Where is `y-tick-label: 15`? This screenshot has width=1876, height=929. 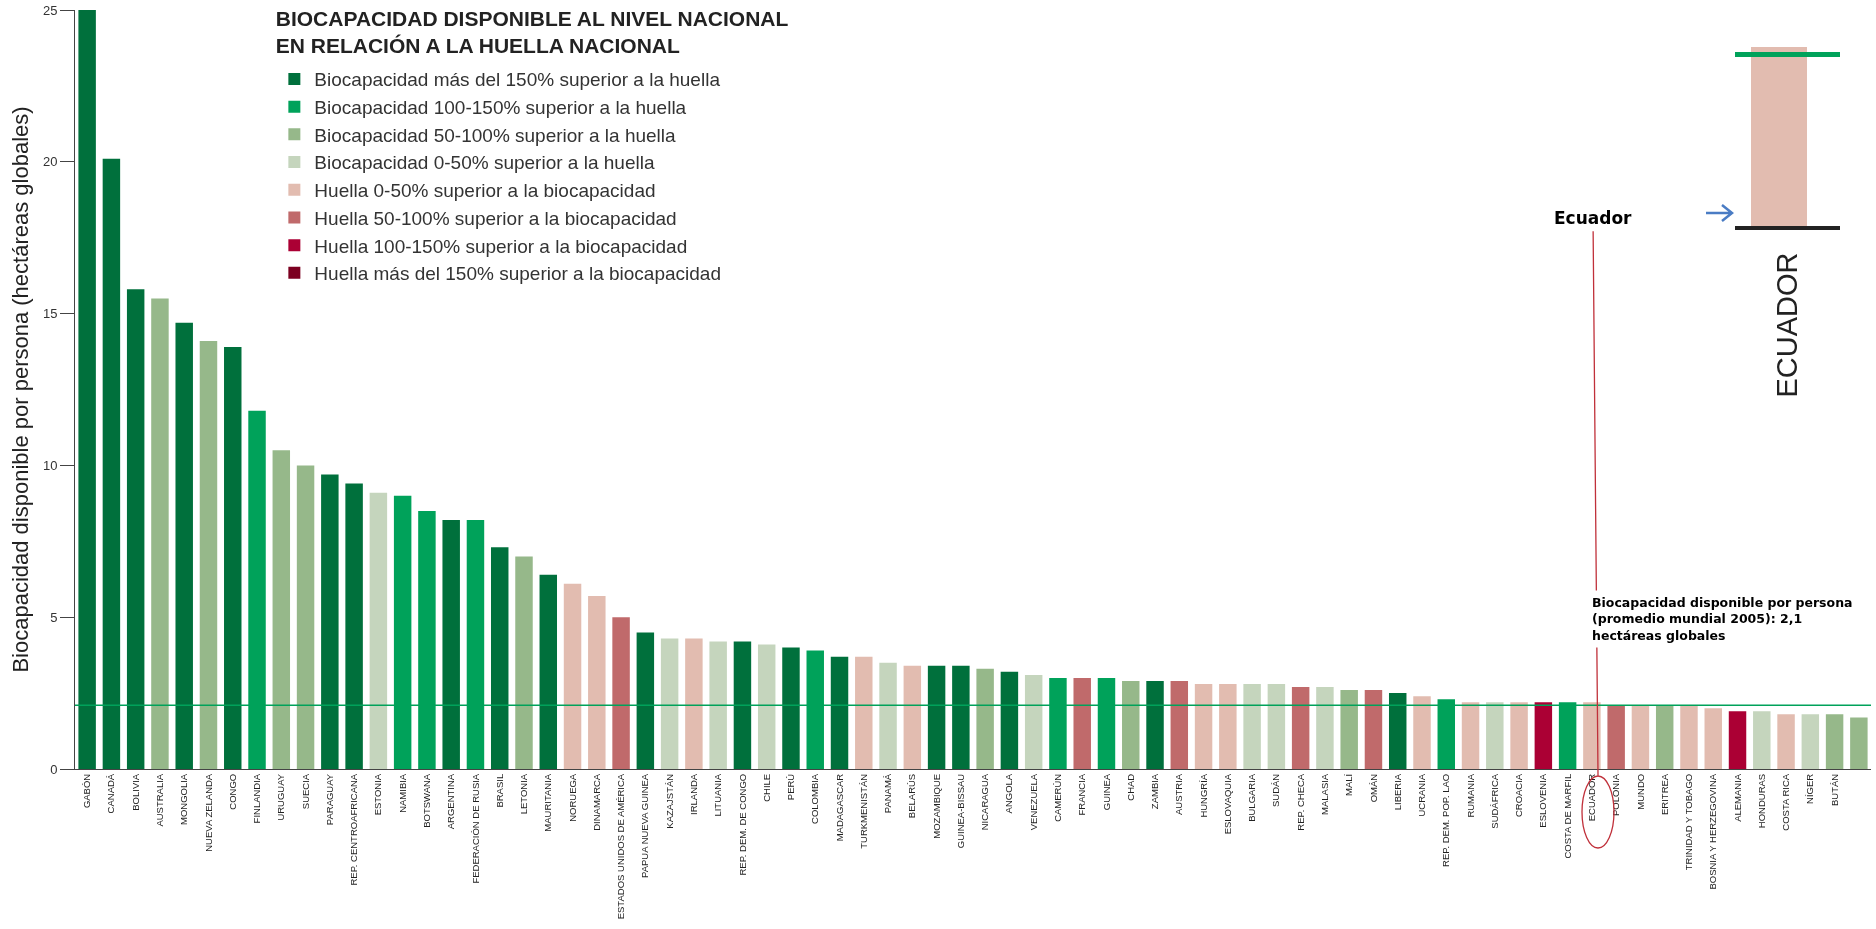
y-tick-label: 15 is located at coordinates (50, 314).